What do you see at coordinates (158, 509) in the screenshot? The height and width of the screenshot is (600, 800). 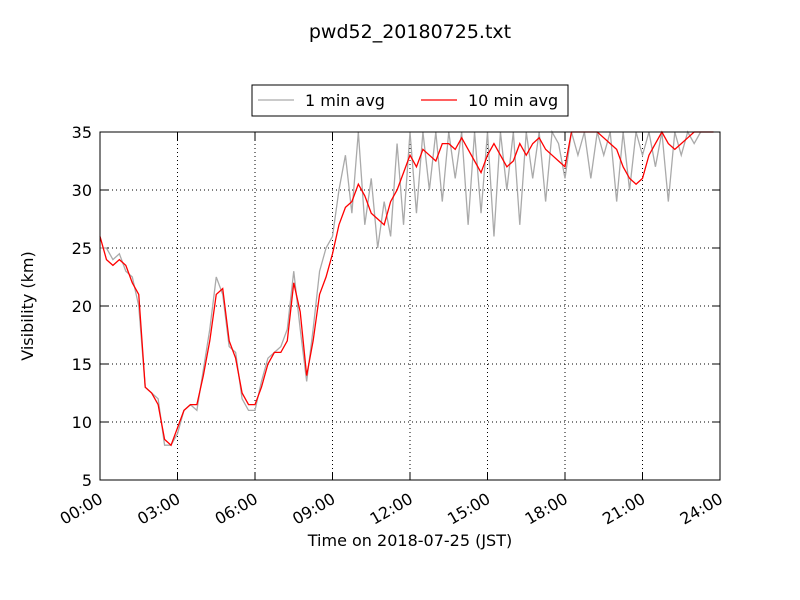 I see `x-tick-label: 03:00` at bounding box center [158, 509].